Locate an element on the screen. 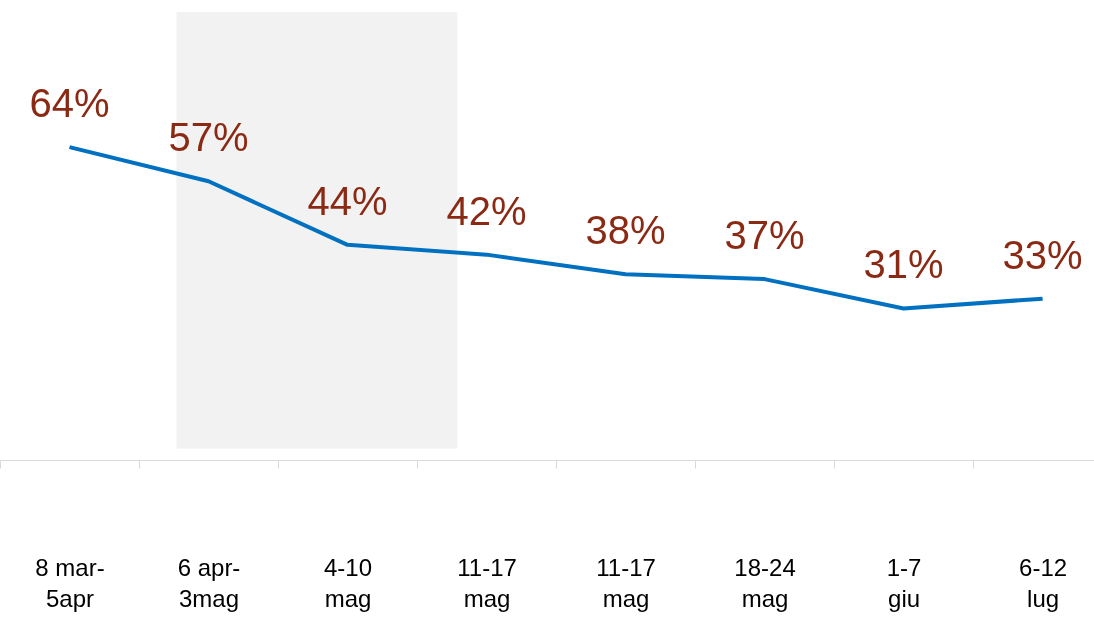 The width and height of the screenshot is (1094, 623). x-tick-label: 8 mar- 5apr is located at coordinates (70, 582).